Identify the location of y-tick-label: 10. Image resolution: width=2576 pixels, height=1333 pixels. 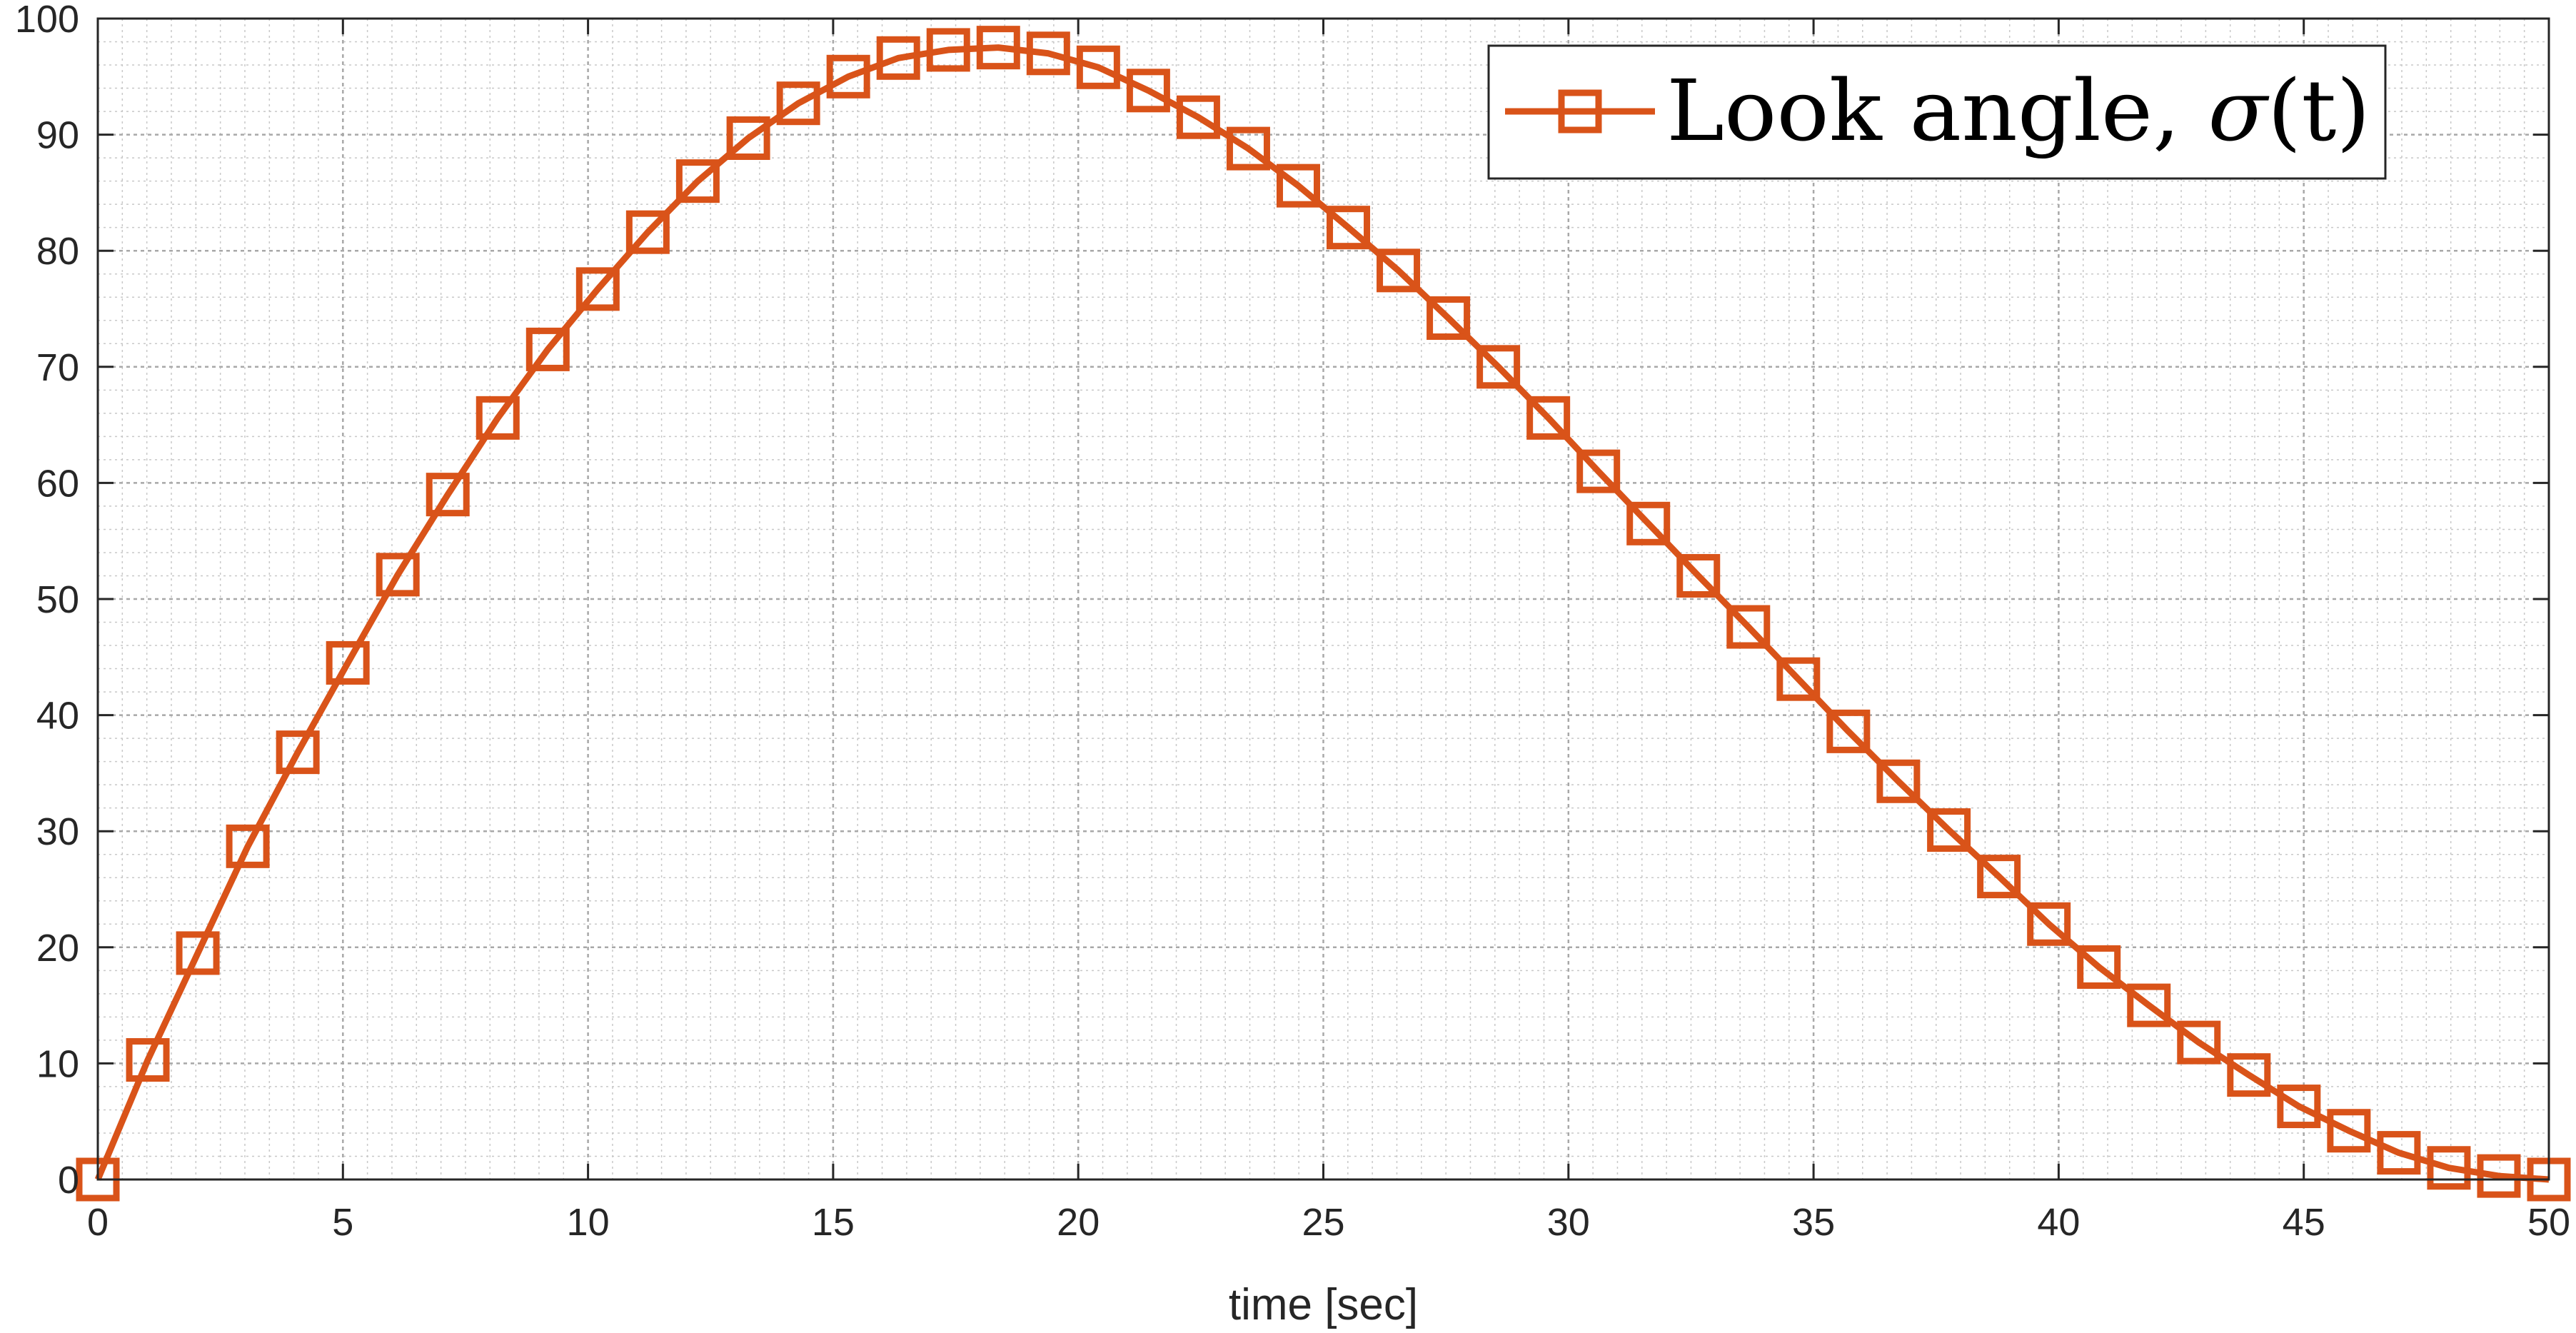
(58, 1063).